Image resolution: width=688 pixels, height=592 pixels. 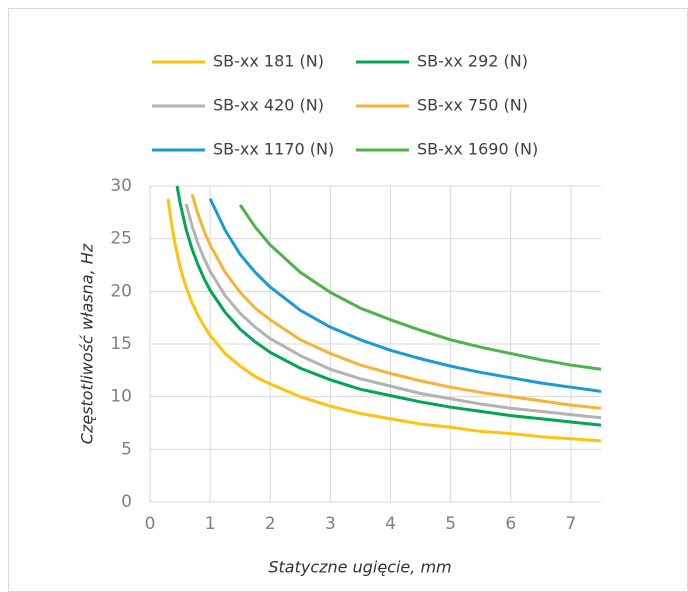 I want to click on y-tick-label: 10, so click(x=121, y=397).